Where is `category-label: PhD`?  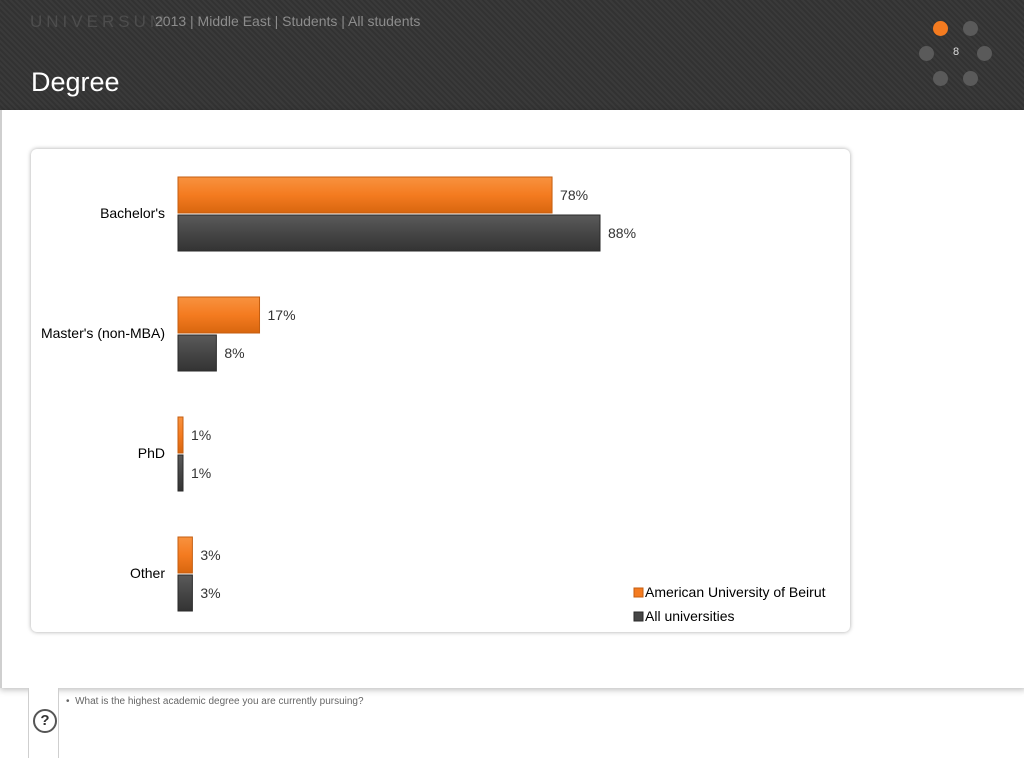
category-label: PhD is located at coordinates (151, 453).